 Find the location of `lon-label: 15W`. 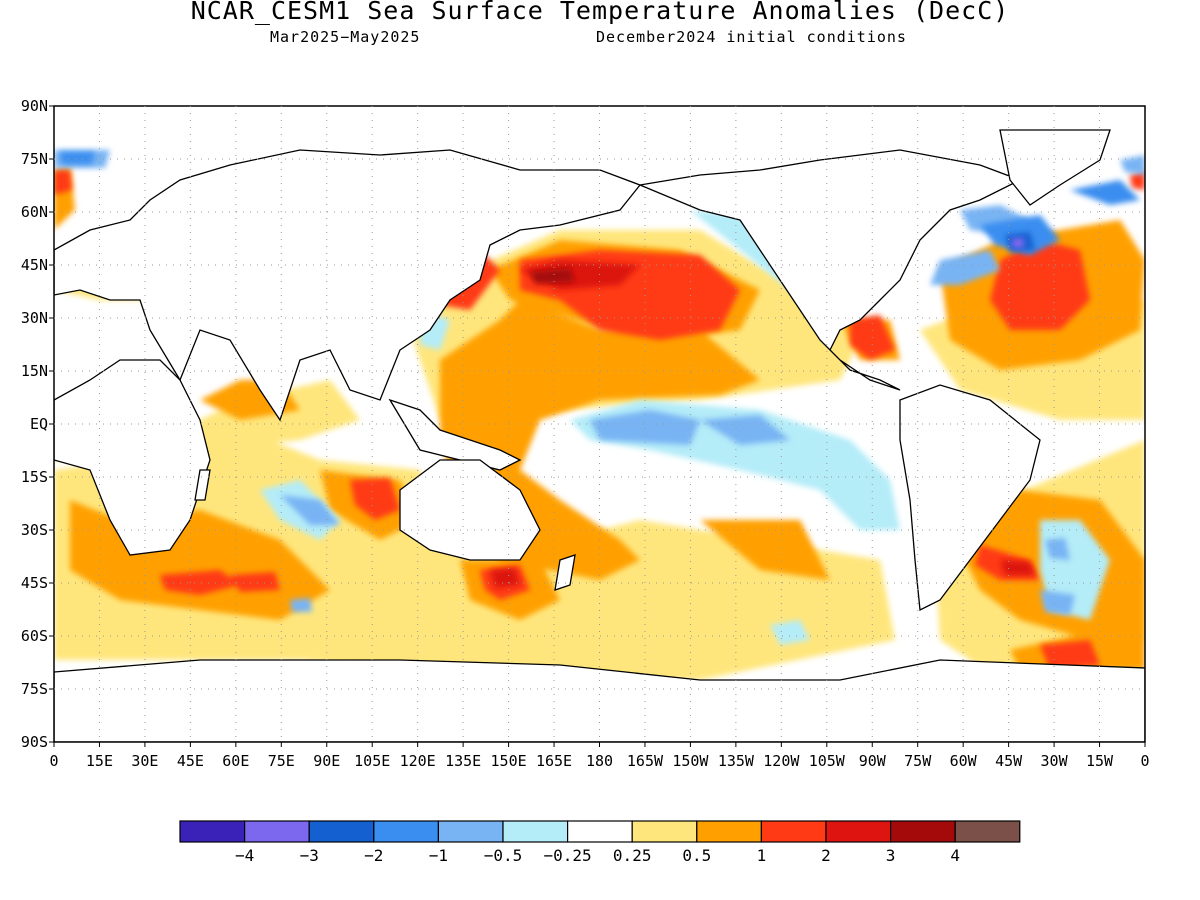

lon-label: 15W is located at coordinates (1100, 761).